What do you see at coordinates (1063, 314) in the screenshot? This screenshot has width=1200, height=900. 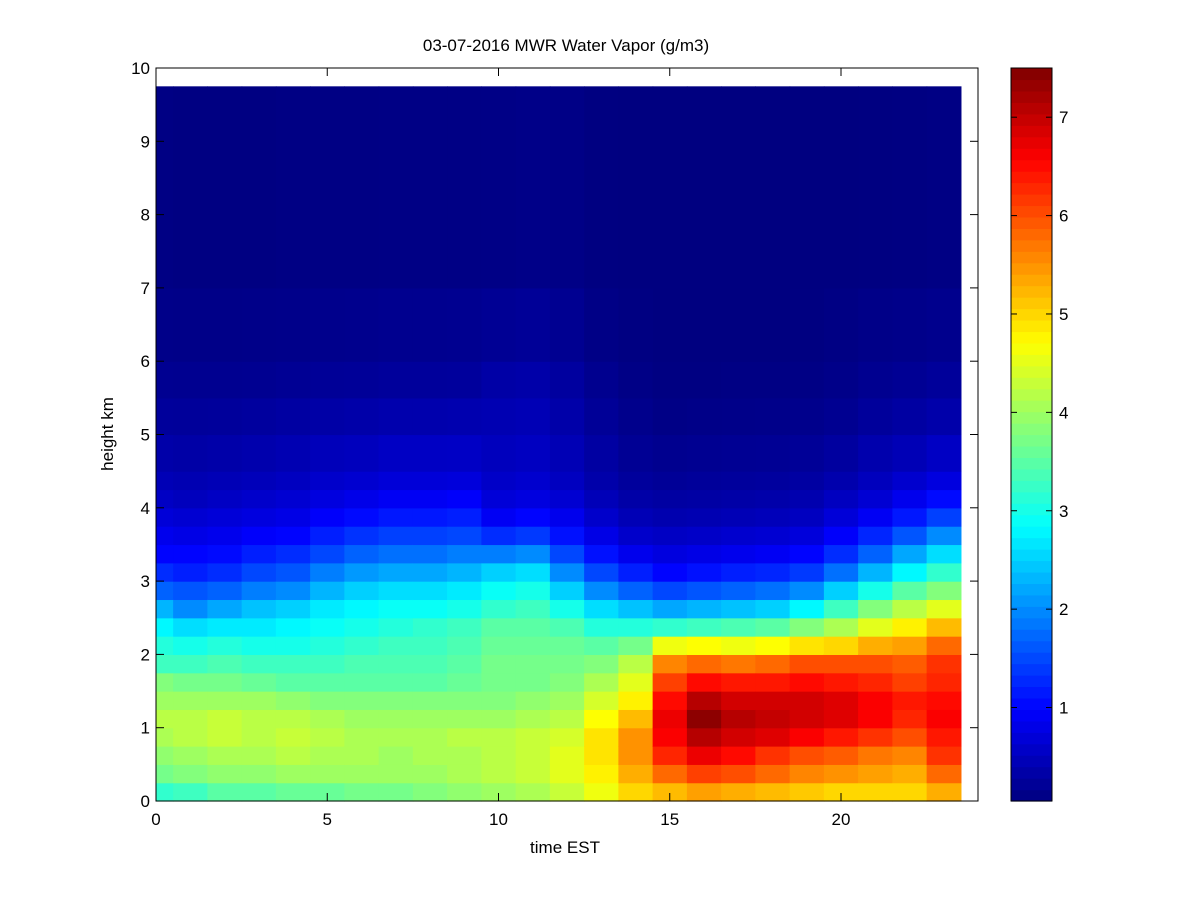 I see `colorbar-tick-label: 5` at bounding box center [1063, 314].